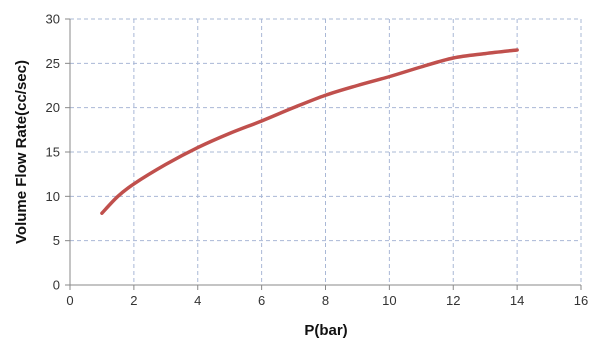 This screenshot has height=345, width=592. I want to click on x-tick-label: 6, so click(261, 300).